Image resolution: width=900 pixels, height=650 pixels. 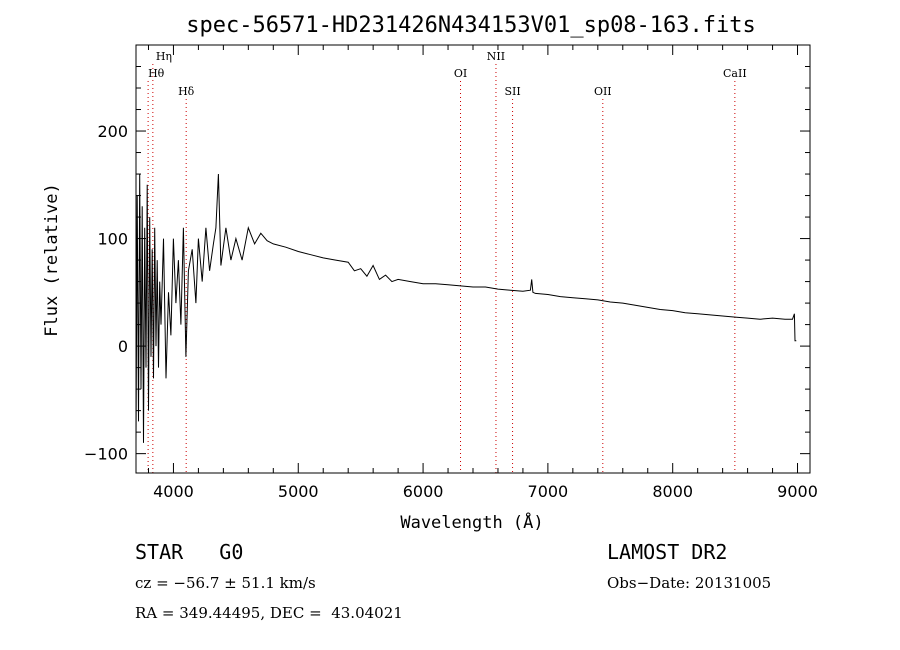 I want to click on x-tick-label: 7000, so click(x=548, y=491).